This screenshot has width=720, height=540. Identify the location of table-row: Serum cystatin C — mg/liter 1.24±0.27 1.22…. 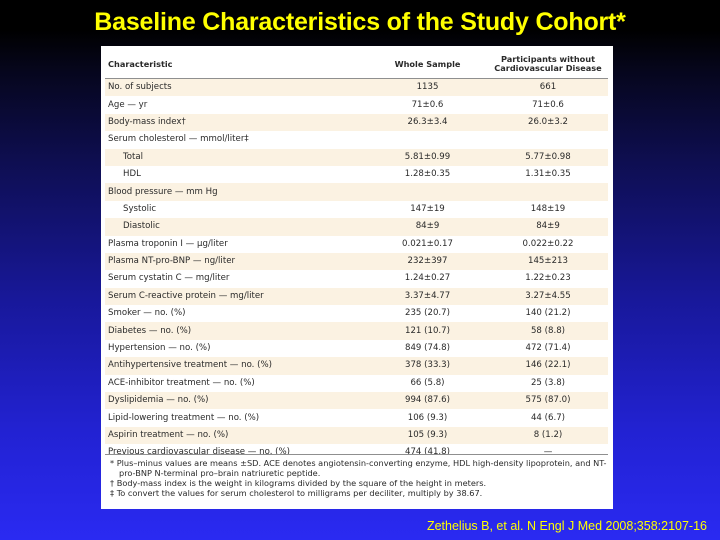
(356, 279).